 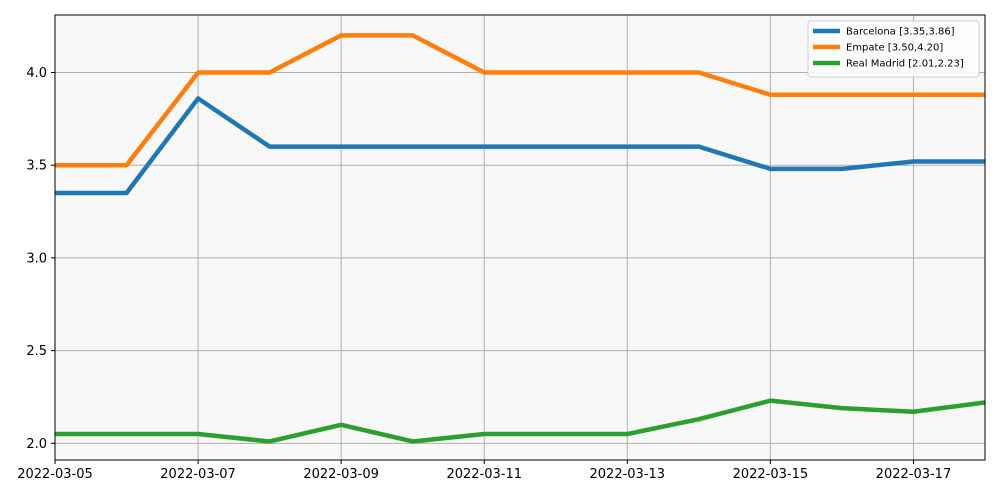 What do you see at coordinates (914, 474) in the screenshot?
I see `x-tick-label: 2022-03-17` at bounding box center [914, 474].